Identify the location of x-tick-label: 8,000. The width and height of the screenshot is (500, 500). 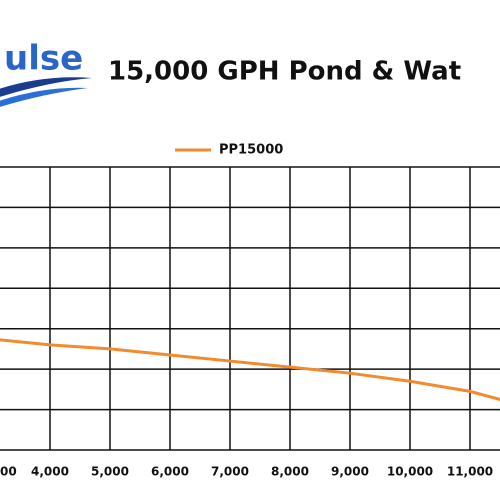
(290, 472).